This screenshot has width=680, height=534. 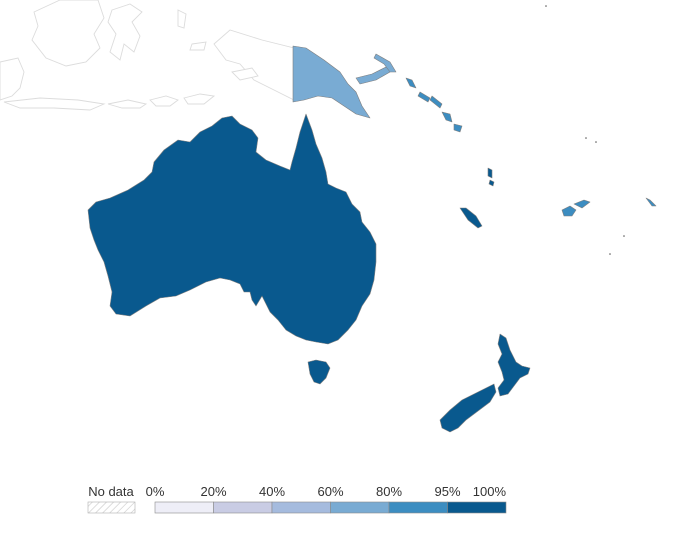 I want to click on png-mainland, so click(x=331, y=82).